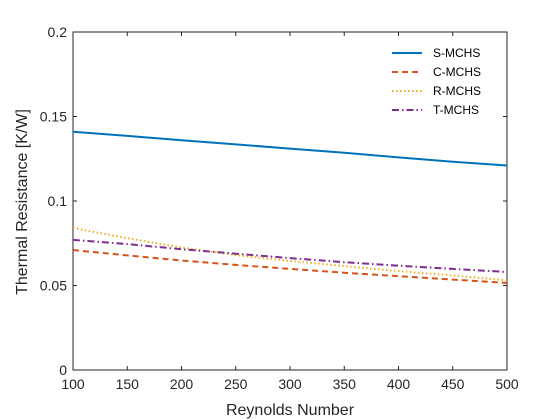 Image resolution: width=560 pixels, height=420 pixels. I want to click on legend-label: R-MCHS, so click(457, 91).